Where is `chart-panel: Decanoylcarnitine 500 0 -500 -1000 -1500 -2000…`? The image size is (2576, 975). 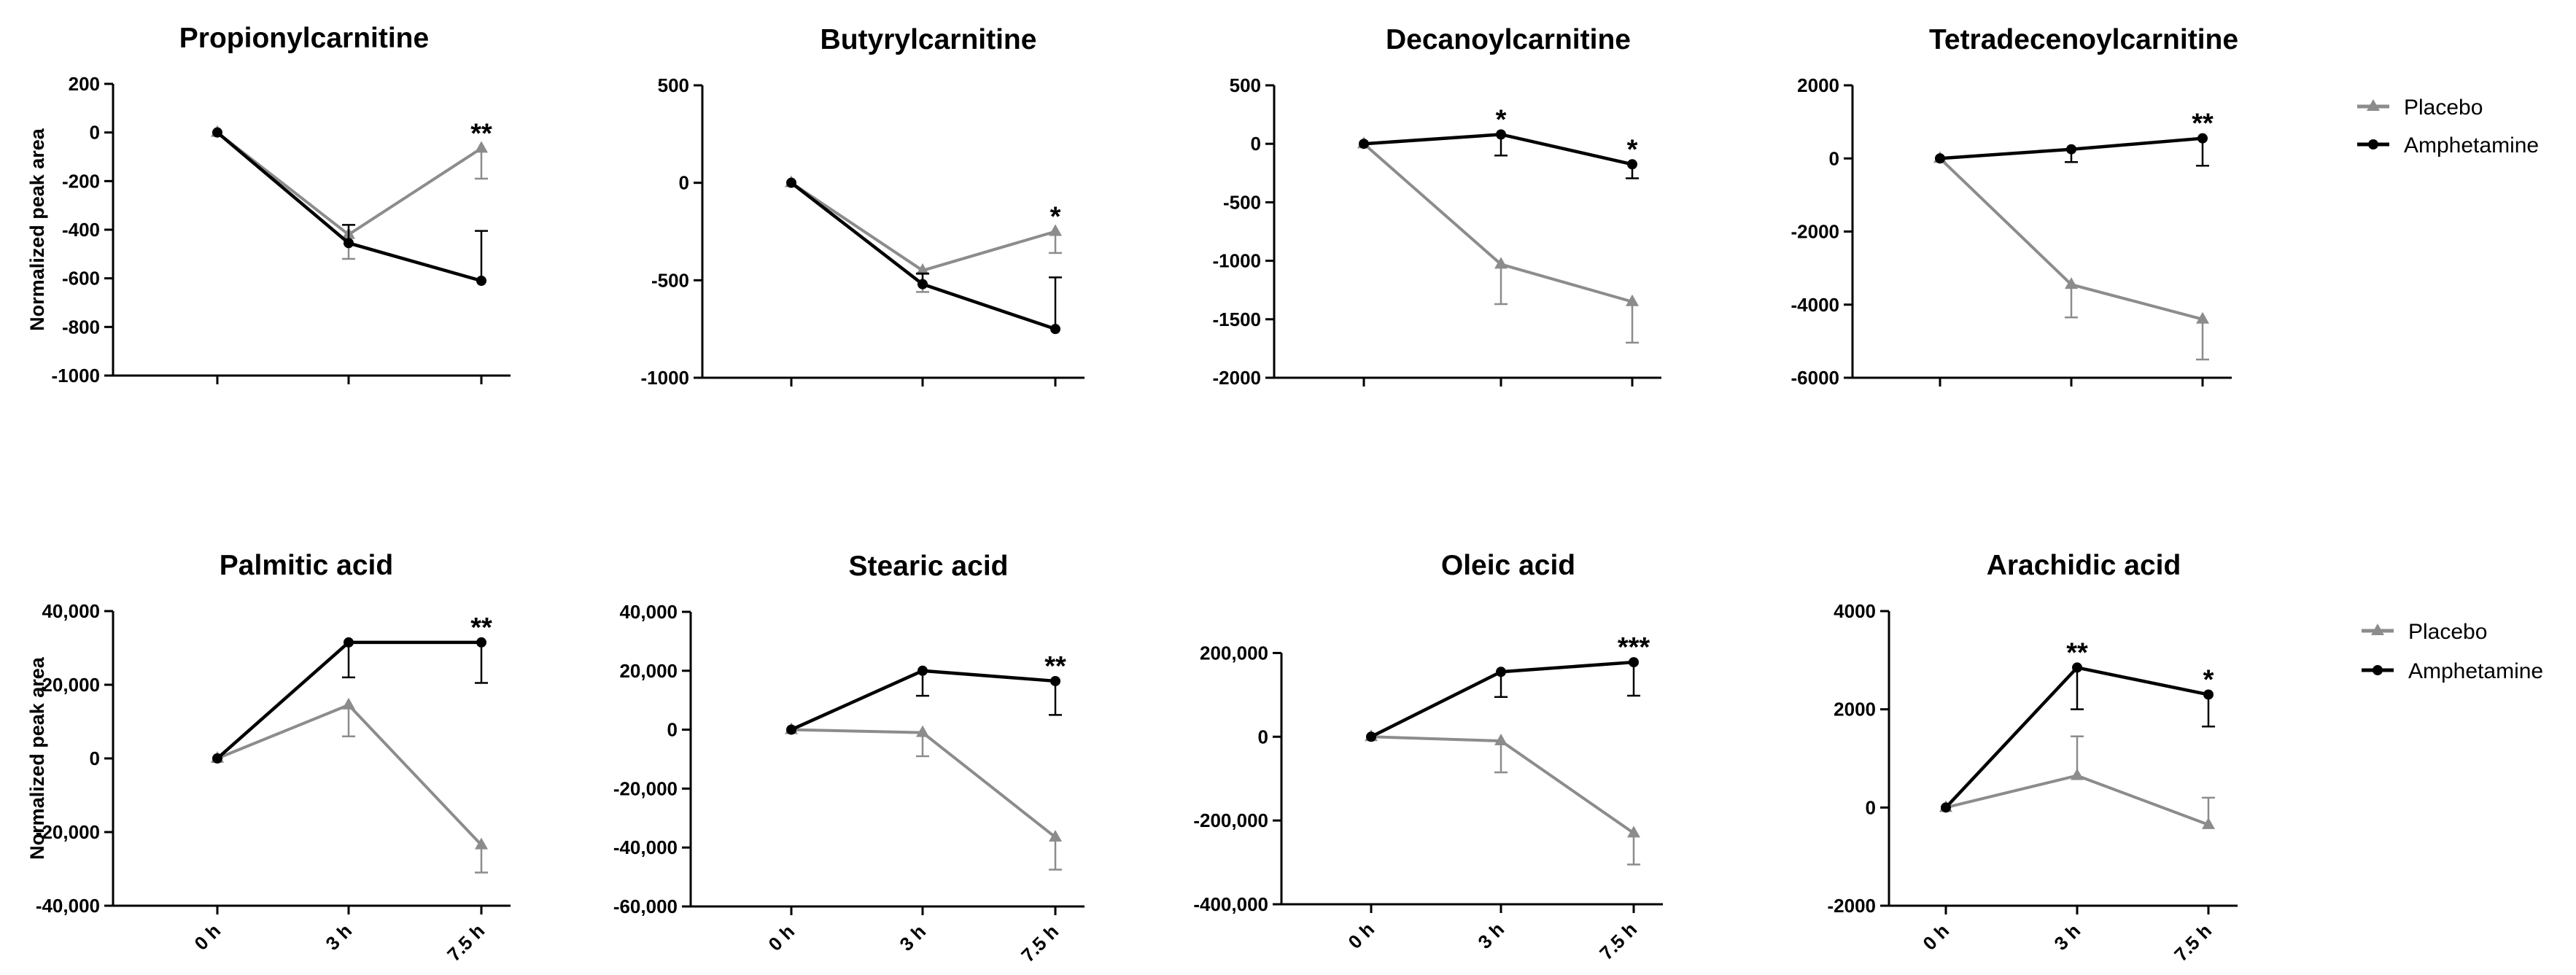 chart-panel: Decanoylcarnitine 500 0 -500 -1000 -1500 -2000… is located at coordinates (1437, 207).